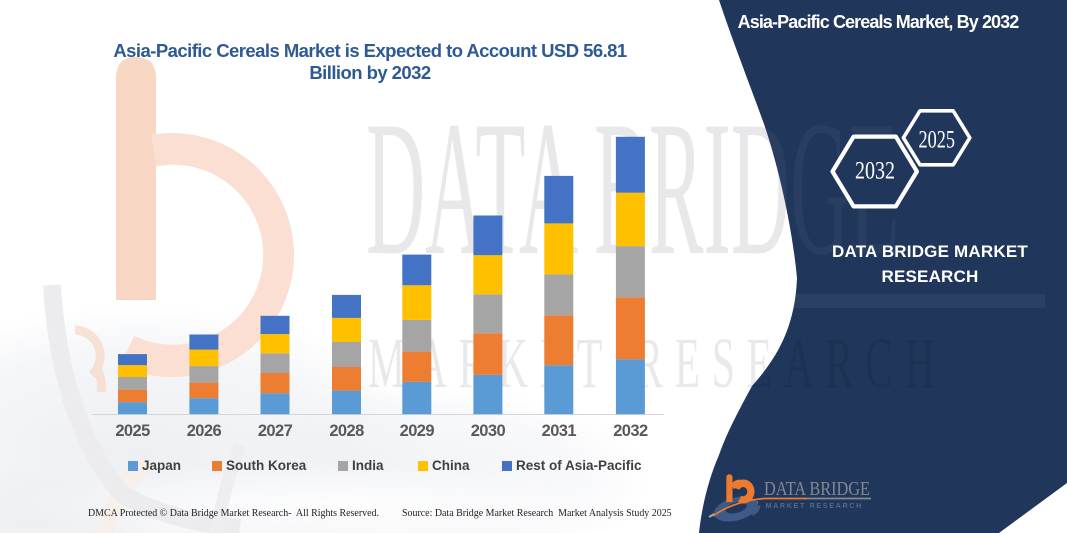  Describe the element at coordinates (875, 169) in the screenshot. I see `svg-text: 2032` at that location.